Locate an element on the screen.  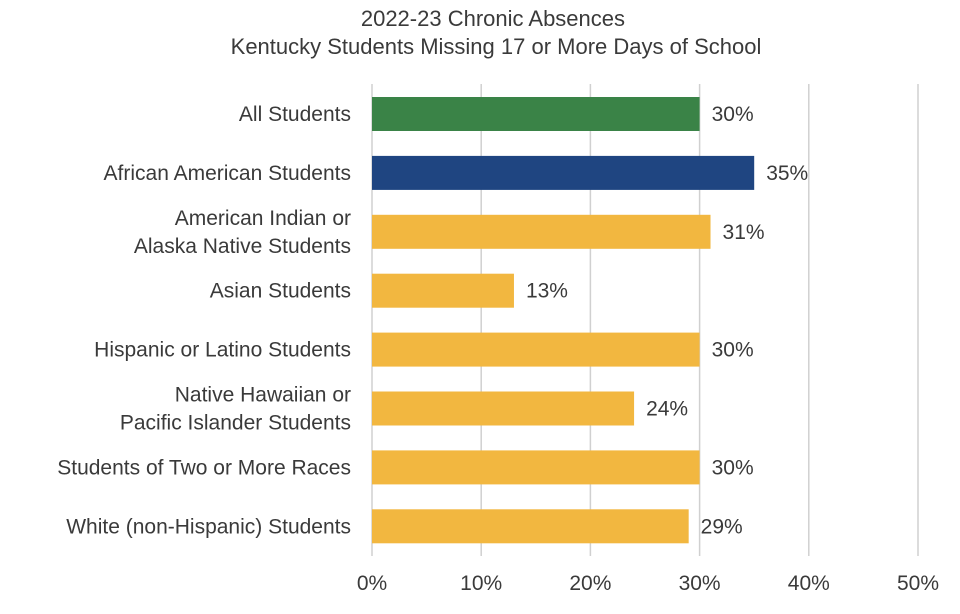
category-label: Students of Two or More Races is located at coordinates (204, 467).